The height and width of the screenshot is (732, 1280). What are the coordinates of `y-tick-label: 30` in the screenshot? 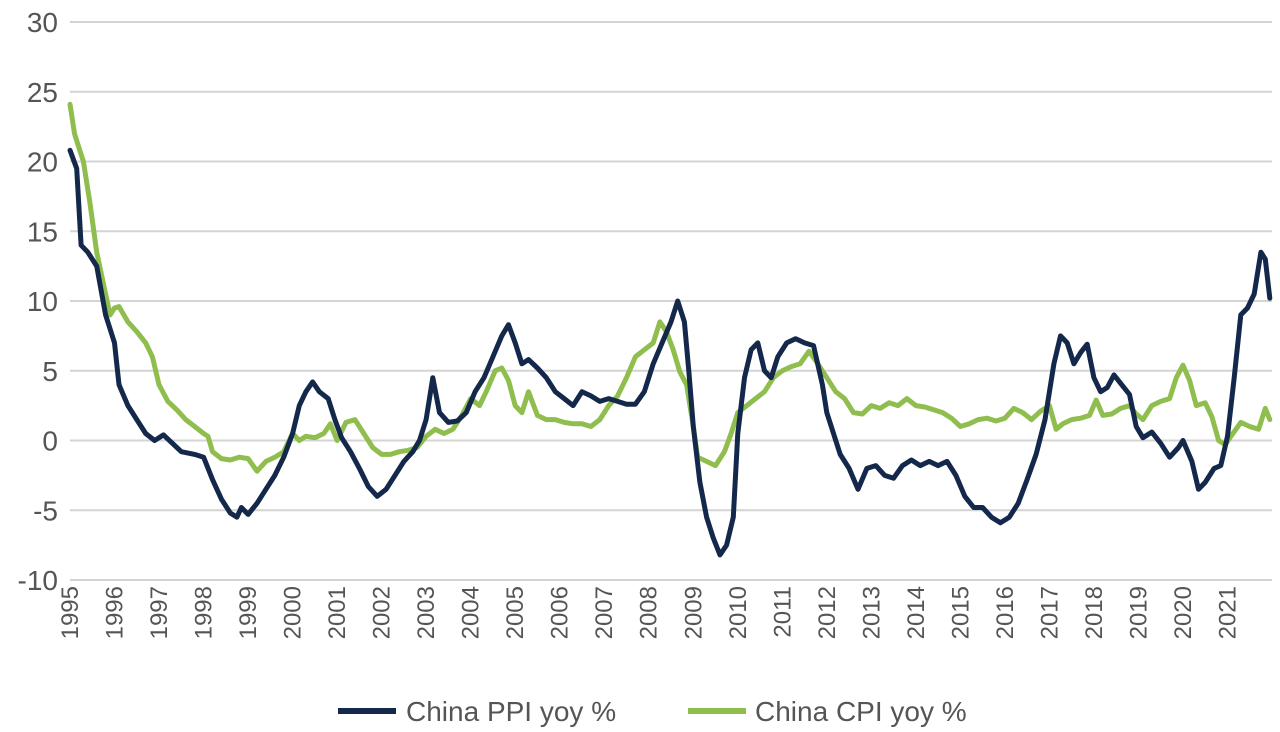 It's located at (42, 22).